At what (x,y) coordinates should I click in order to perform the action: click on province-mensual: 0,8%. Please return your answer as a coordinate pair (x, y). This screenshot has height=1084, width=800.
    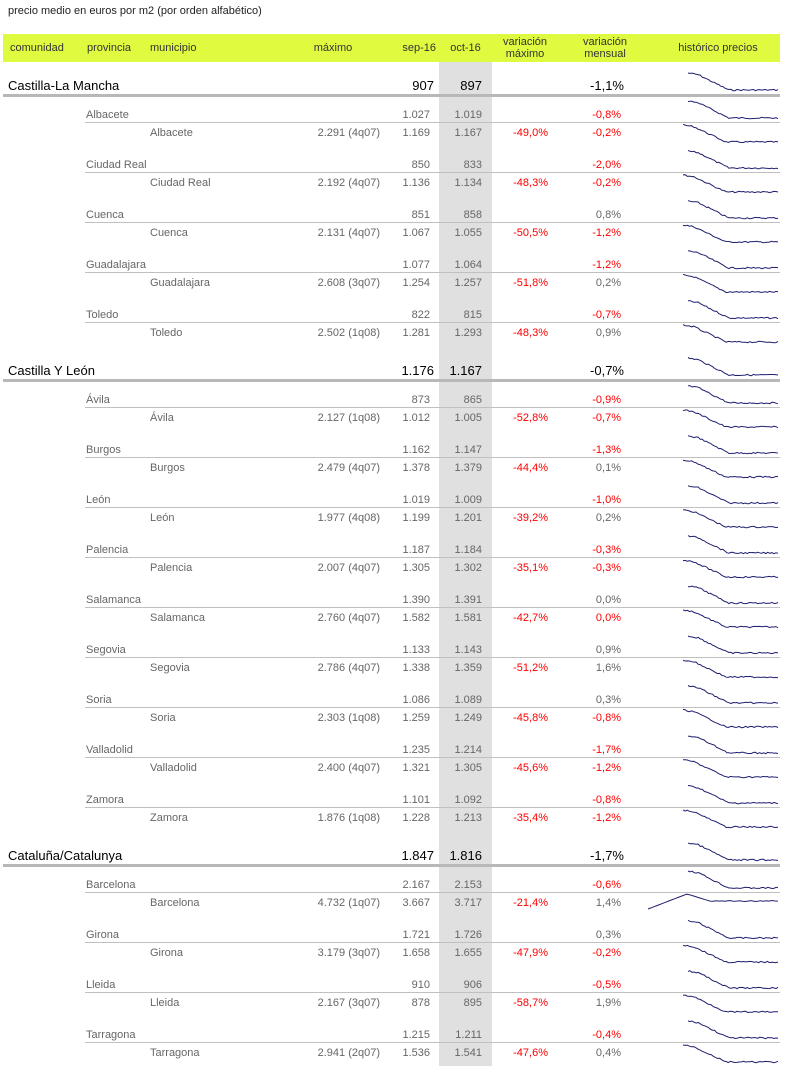
    Looking at the image, I should click on (608, 215).